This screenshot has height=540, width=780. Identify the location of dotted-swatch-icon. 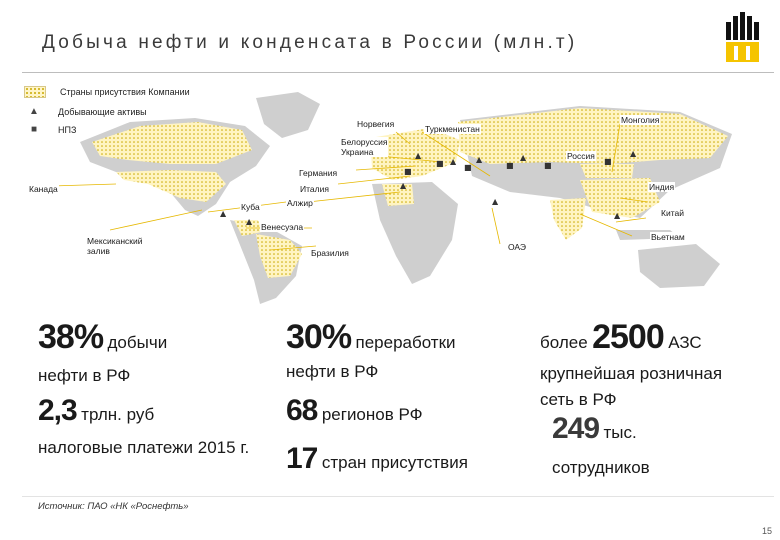
(35, 92).